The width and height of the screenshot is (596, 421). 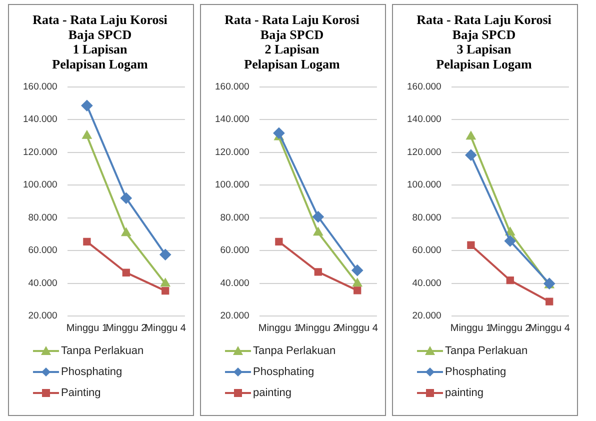 What do you see at coordinates (100, 42) in the screenshot?
I see `chart-title: Rata - Rata Laju Korosi Baja SPCD 1 Lapisan Pelapisan Logam` at bounding box center [100, 42].